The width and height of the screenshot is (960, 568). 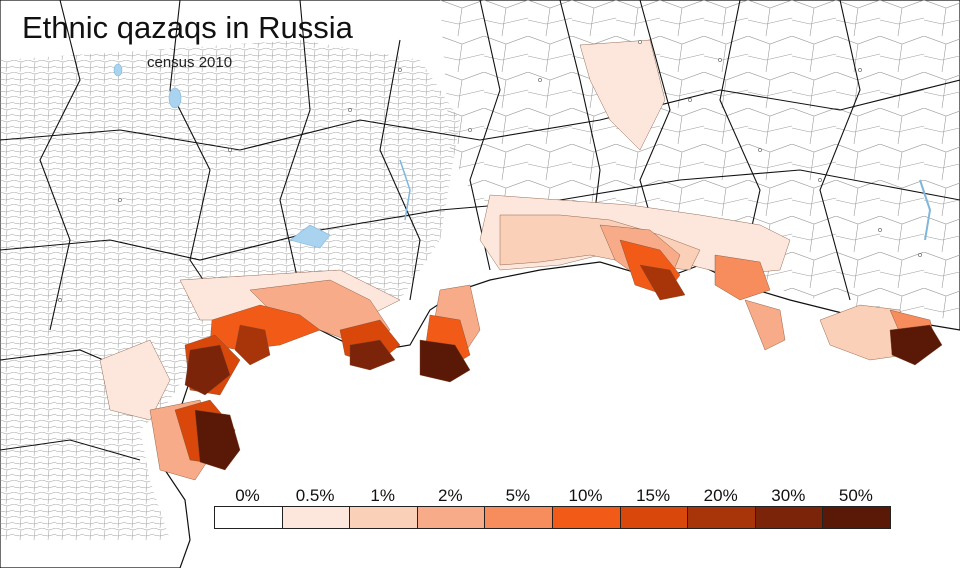 What do you see at coordinates (653, 495) in the screenshot?
I see `legend-label: 15%` at bounding box center [653, 495].